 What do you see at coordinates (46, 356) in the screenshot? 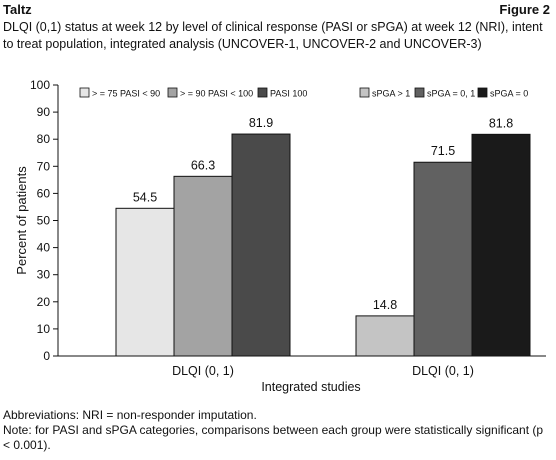
I see `y-tick-label: 0` at bounding box center [46, 356].